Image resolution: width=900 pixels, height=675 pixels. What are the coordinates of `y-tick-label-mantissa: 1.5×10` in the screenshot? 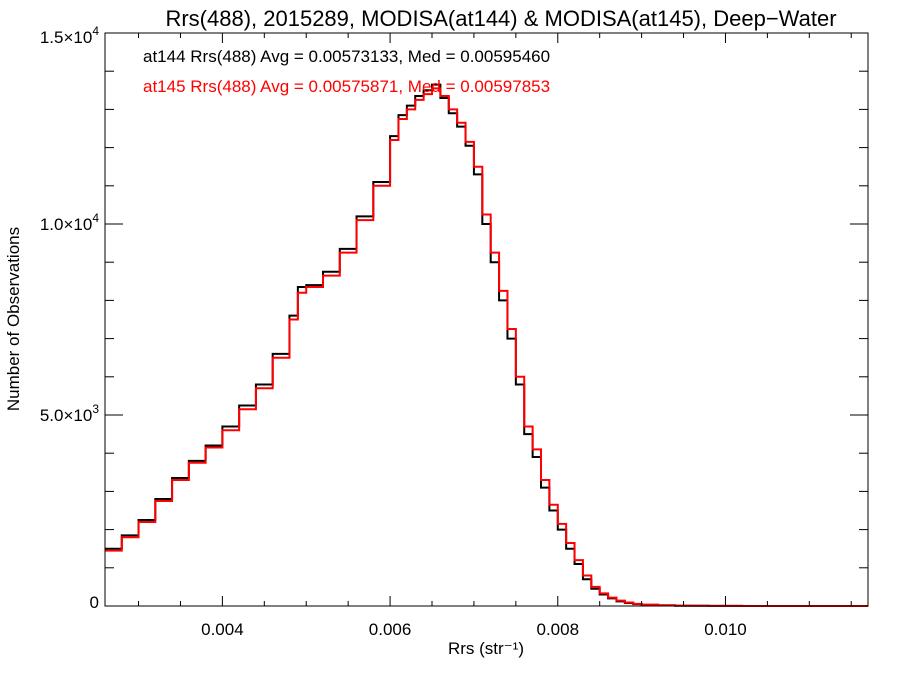 It's located at (66, 37).